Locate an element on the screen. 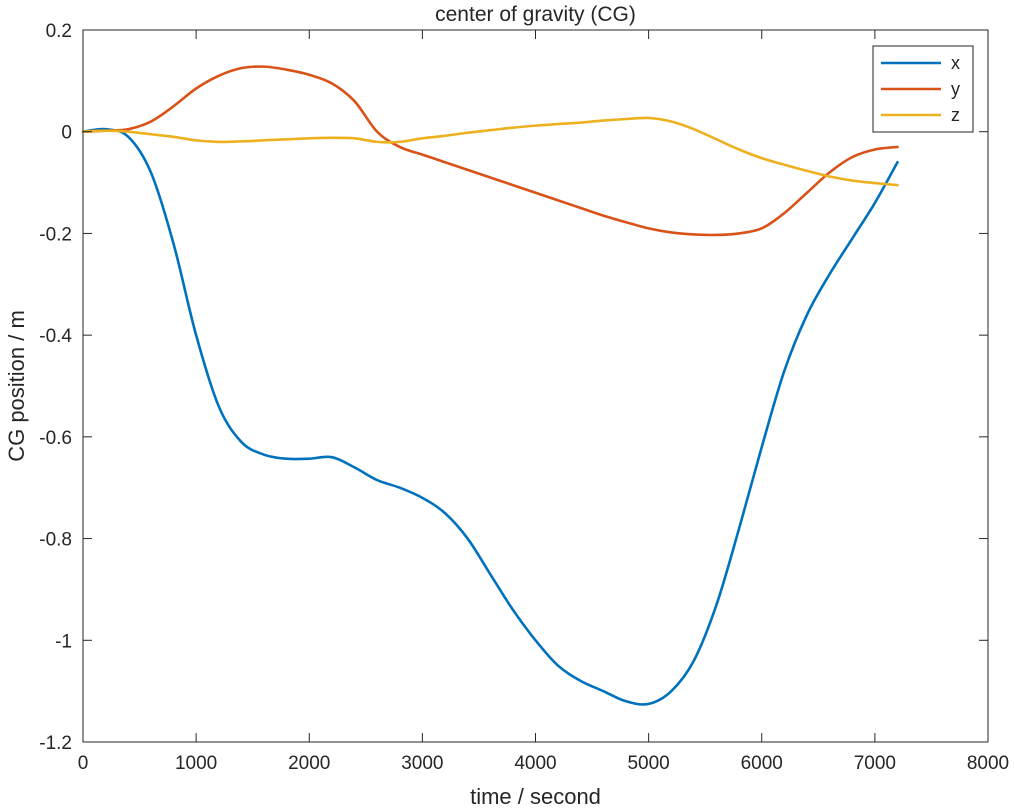 Image resolution: width=1014 pixels, height=808 pixels. chart-title: center of gravity (CG) is located at coordinates (535, 14).